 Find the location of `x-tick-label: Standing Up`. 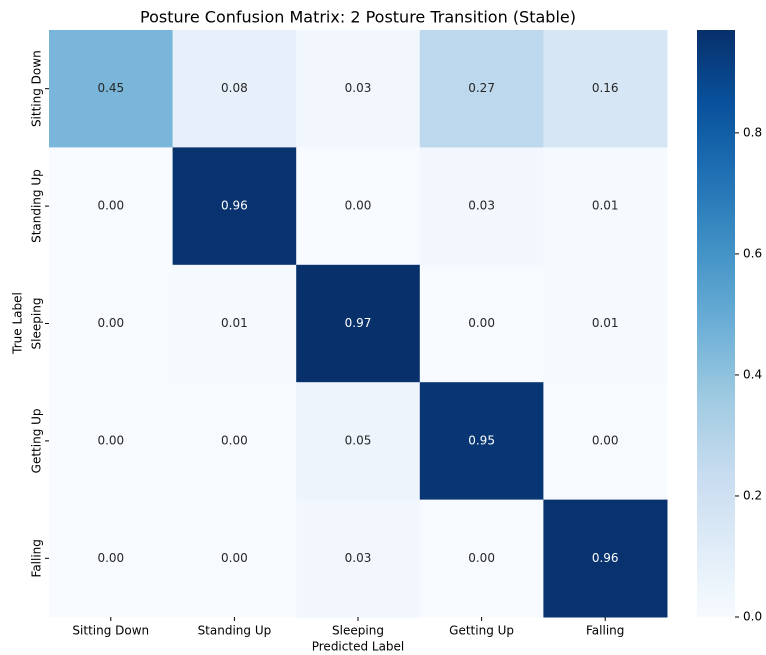

x-tick-label: Standing Up is located at coordinates (235, 631).